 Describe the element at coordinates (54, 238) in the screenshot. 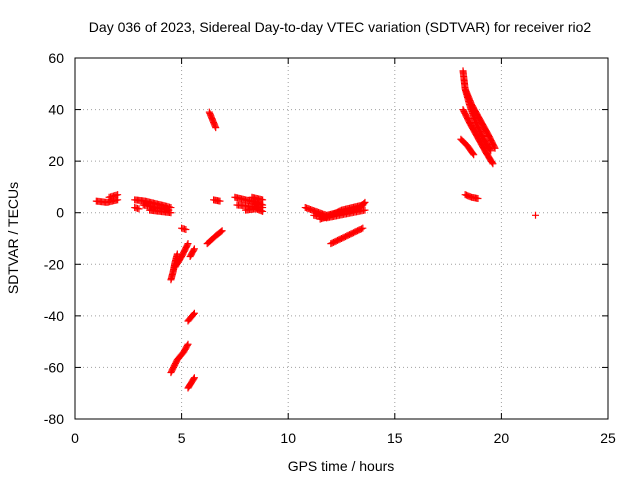

I see `y-tick-labels: -80 -60 -40 -20 0 20 40 60` at that location.